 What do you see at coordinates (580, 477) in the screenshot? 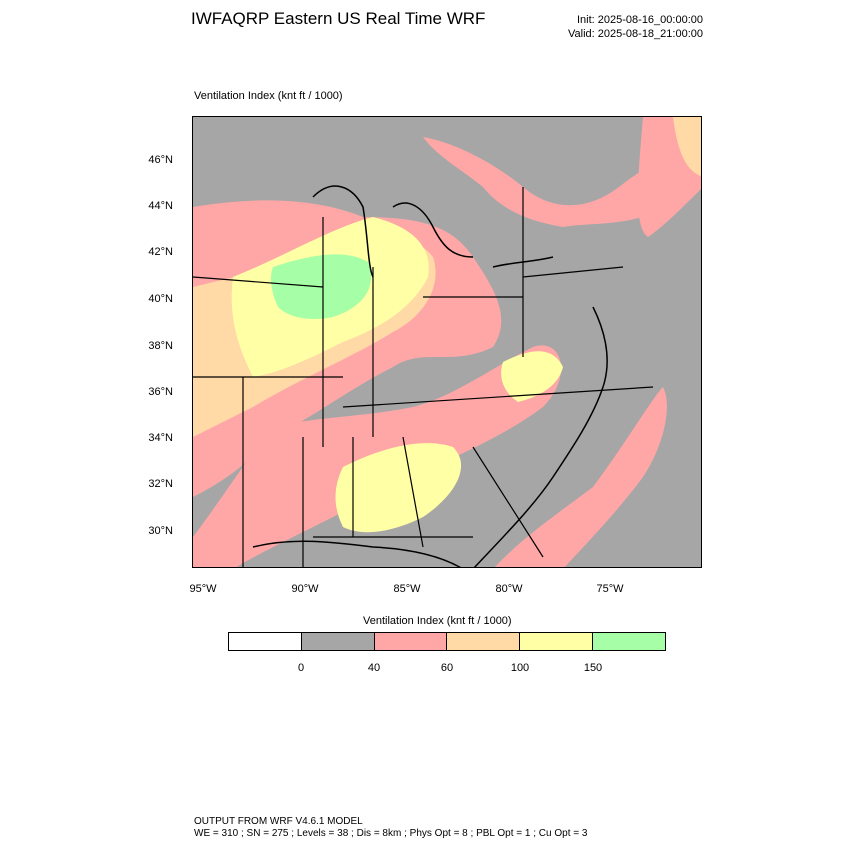
I see `pink-region-atlantic` at bounding box center [580, 477].